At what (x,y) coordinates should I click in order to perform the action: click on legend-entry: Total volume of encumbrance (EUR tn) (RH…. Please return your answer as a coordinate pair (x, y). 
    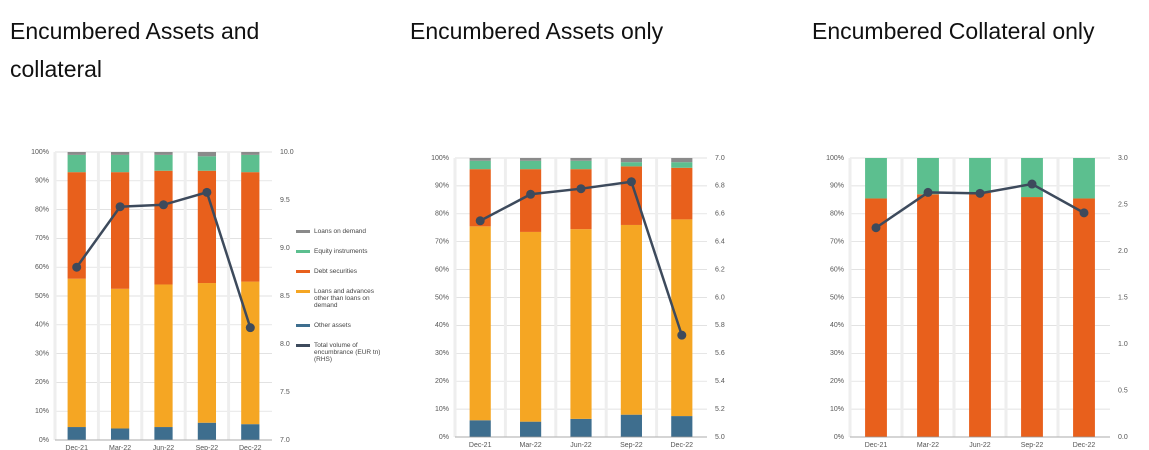
    Looking at the image, I should click on (339, 352).